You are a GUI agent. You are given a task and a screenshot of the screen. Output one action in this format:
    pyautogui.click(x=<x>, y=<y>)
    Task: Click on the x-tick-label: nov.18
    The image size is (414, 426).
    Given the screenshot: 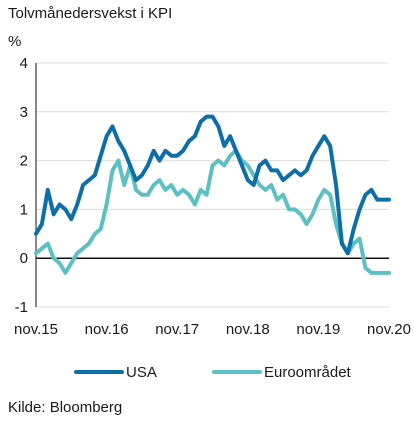 What is the action you would take?
    pyautogui.click(x=248, y=329)
    